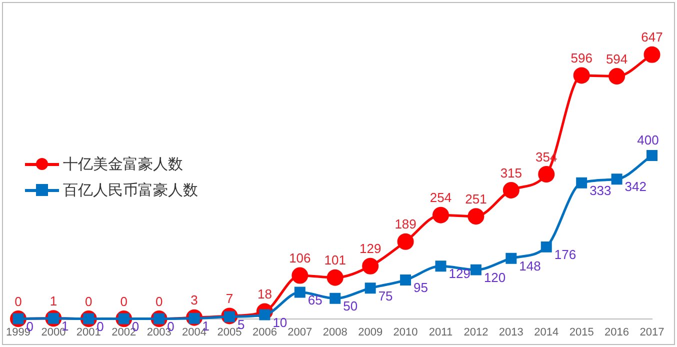  I want to click on data-label: 7, so click(230, 298).